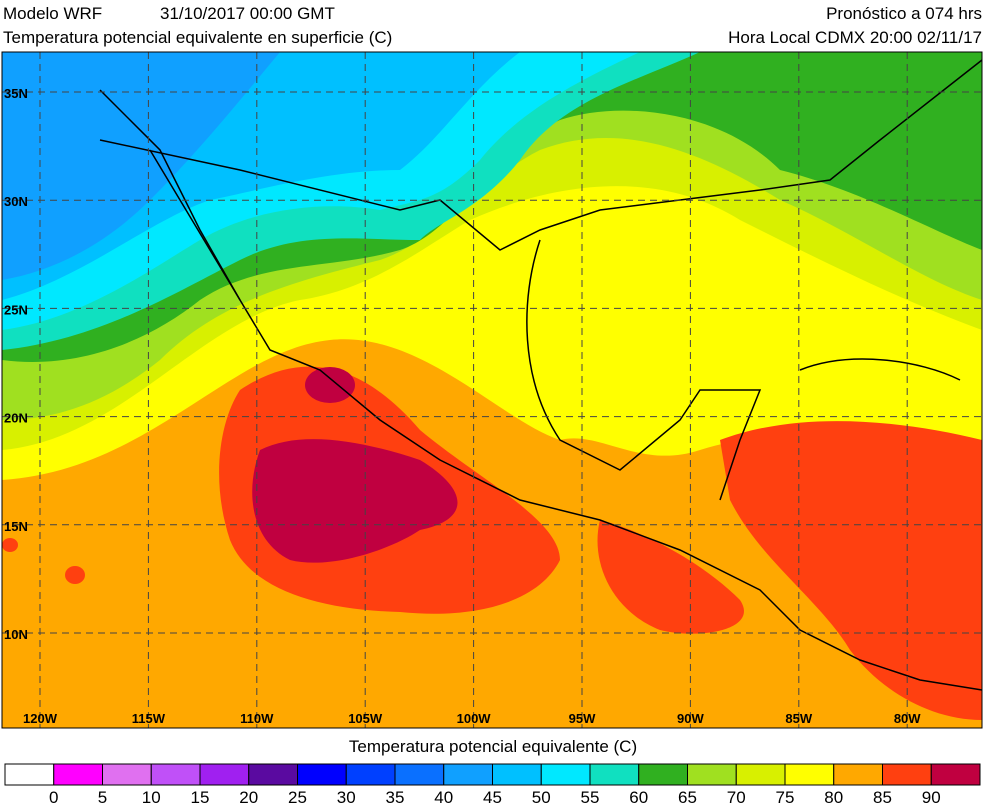  What do you see at coordinates (16, 634) in the screenshot?
I see `lat-label: 10N` at bounding box center [16, 634].